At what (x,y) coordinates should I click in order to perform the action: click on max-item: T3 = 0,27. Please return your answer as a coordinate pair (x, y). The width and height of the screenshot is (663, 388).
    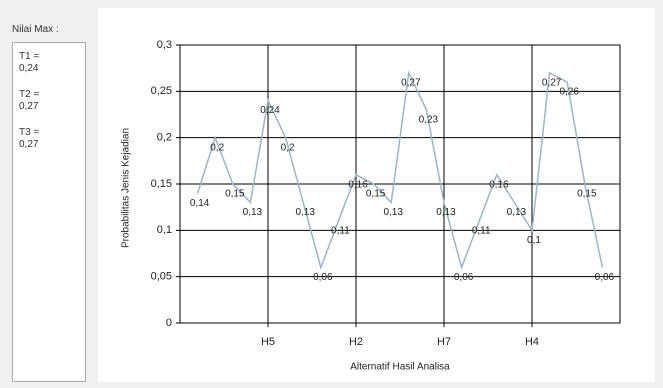
    Looking at the image, I should click on (49, 139).